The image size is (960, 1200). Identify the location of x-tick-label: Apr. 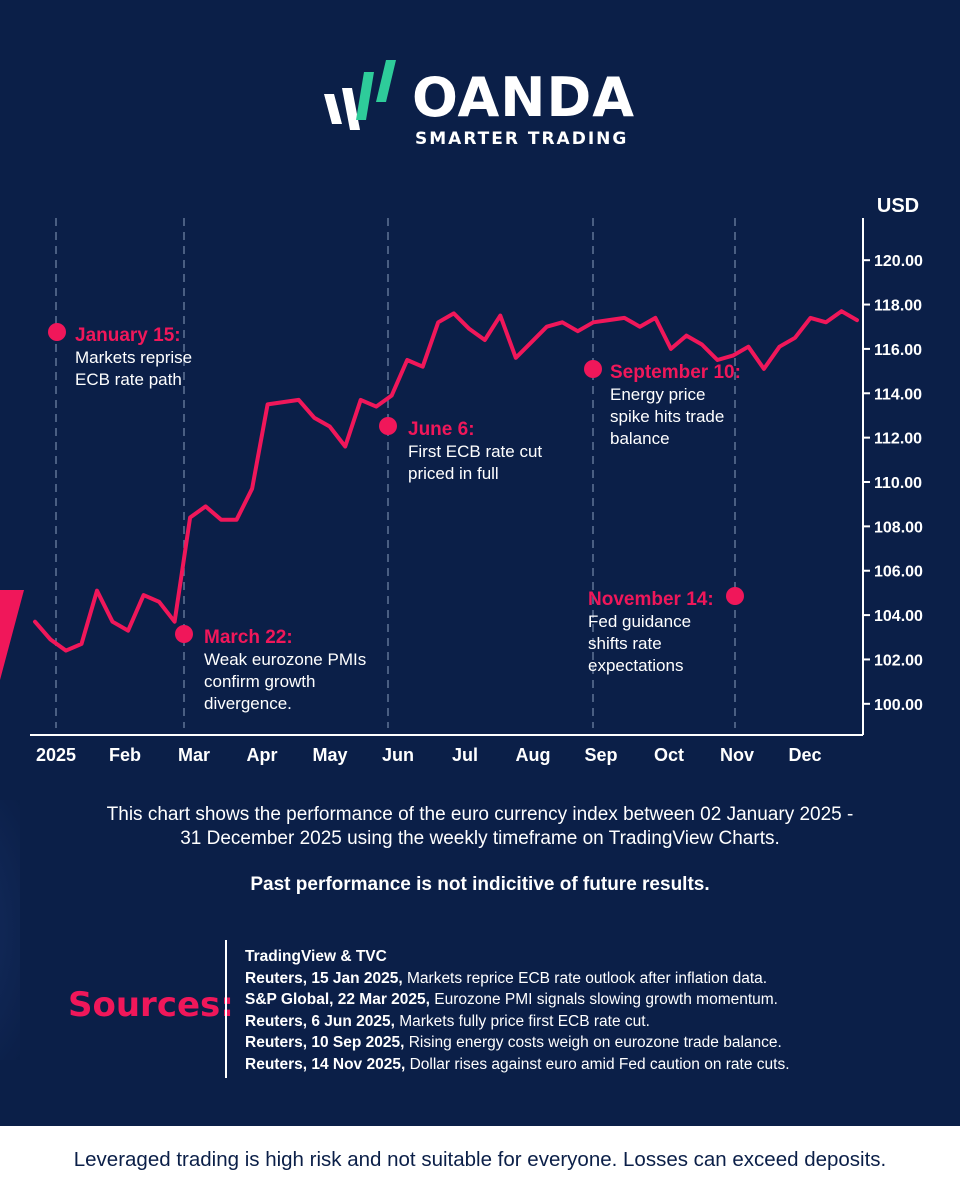
(262, 755).